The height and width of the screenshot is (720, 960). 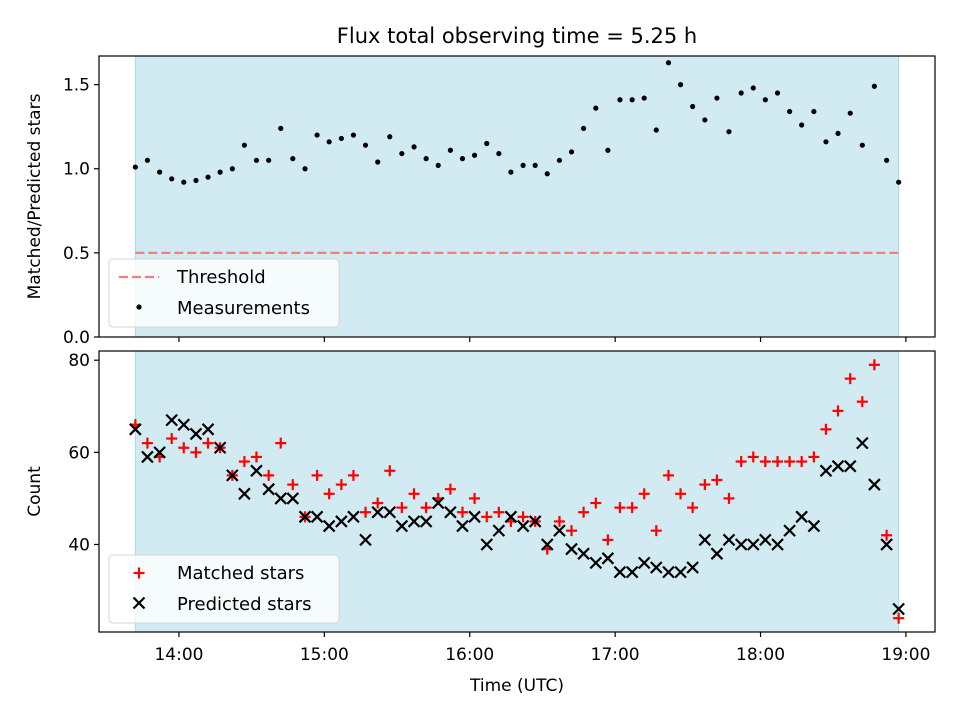 What do you see at coordinates (516, 686) in the screenshot?
I see `x-axis-label: Time (UTC)` at bounding box center [516, 686].